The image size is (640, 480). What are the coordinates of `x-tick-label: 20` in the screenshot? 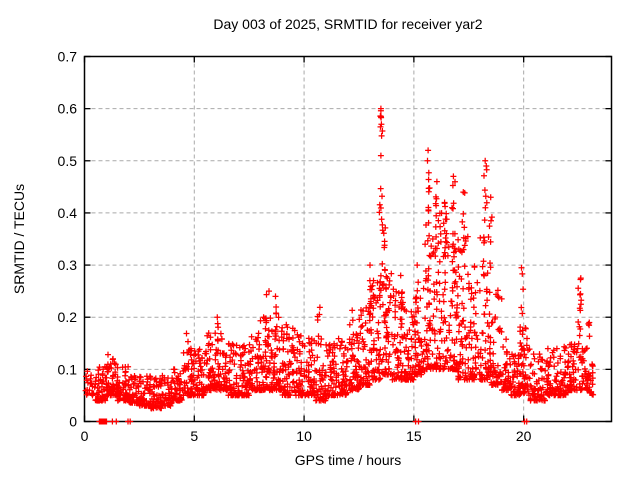 It's located at (524, 436).